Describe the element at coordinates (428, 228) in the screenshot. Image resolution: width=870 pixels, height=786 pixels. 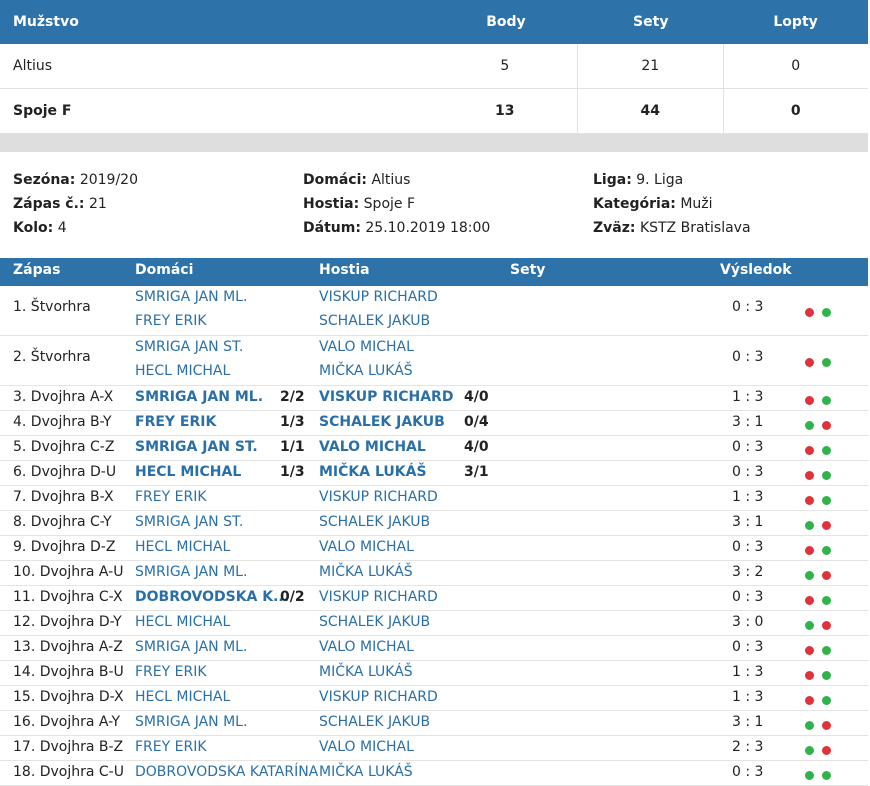
I see `info-value: 25.10.2019 18:00` at that location.